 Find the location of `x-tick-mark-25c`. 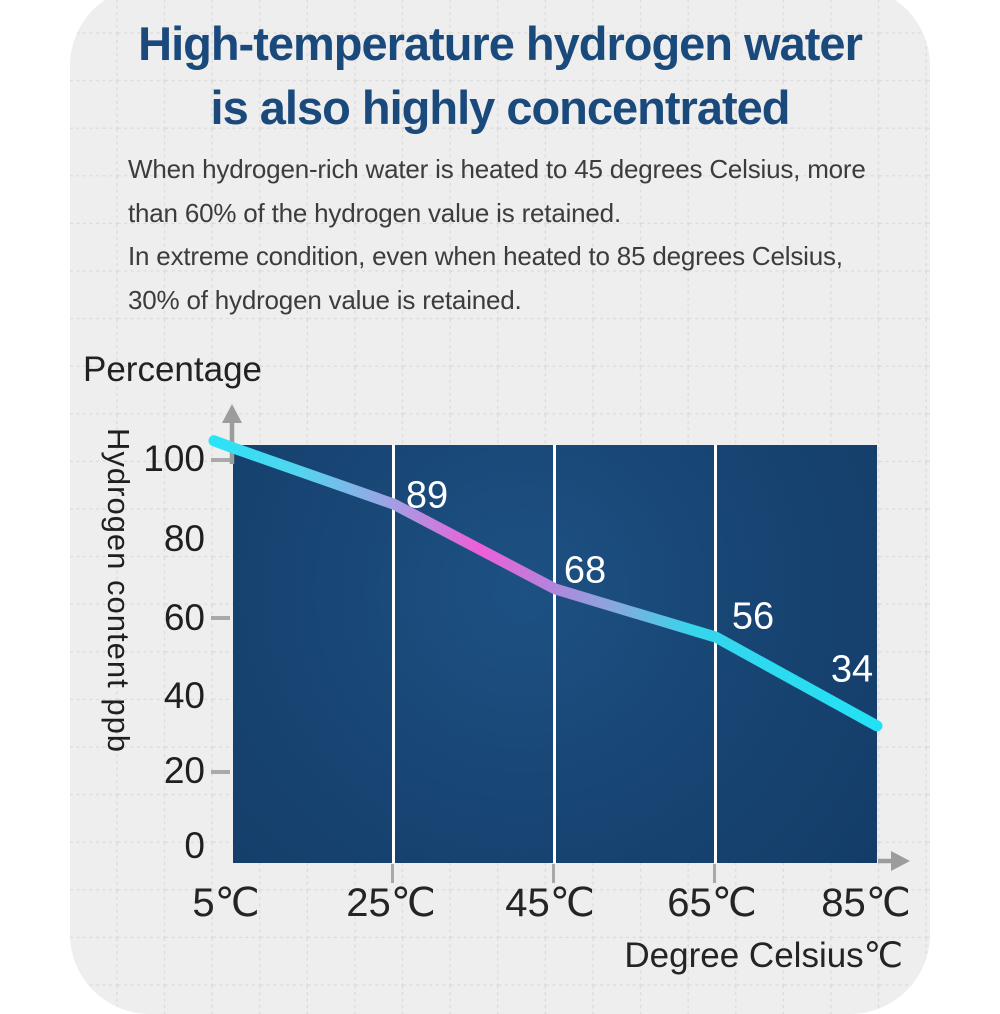

x-tick-mark-25c is located at coordinates (392, 873).